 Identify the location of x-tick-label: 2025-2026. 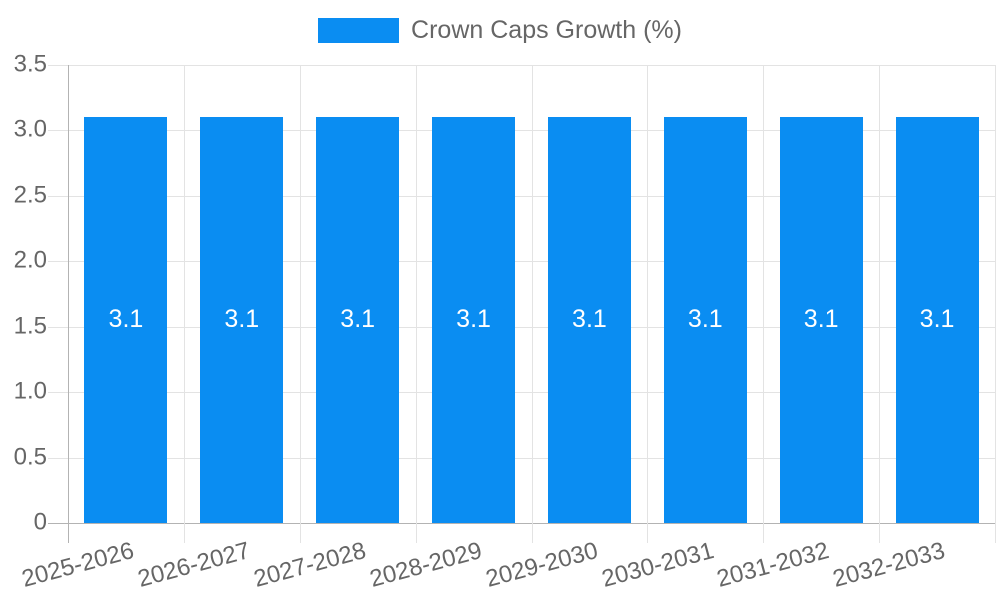
(78, 565).